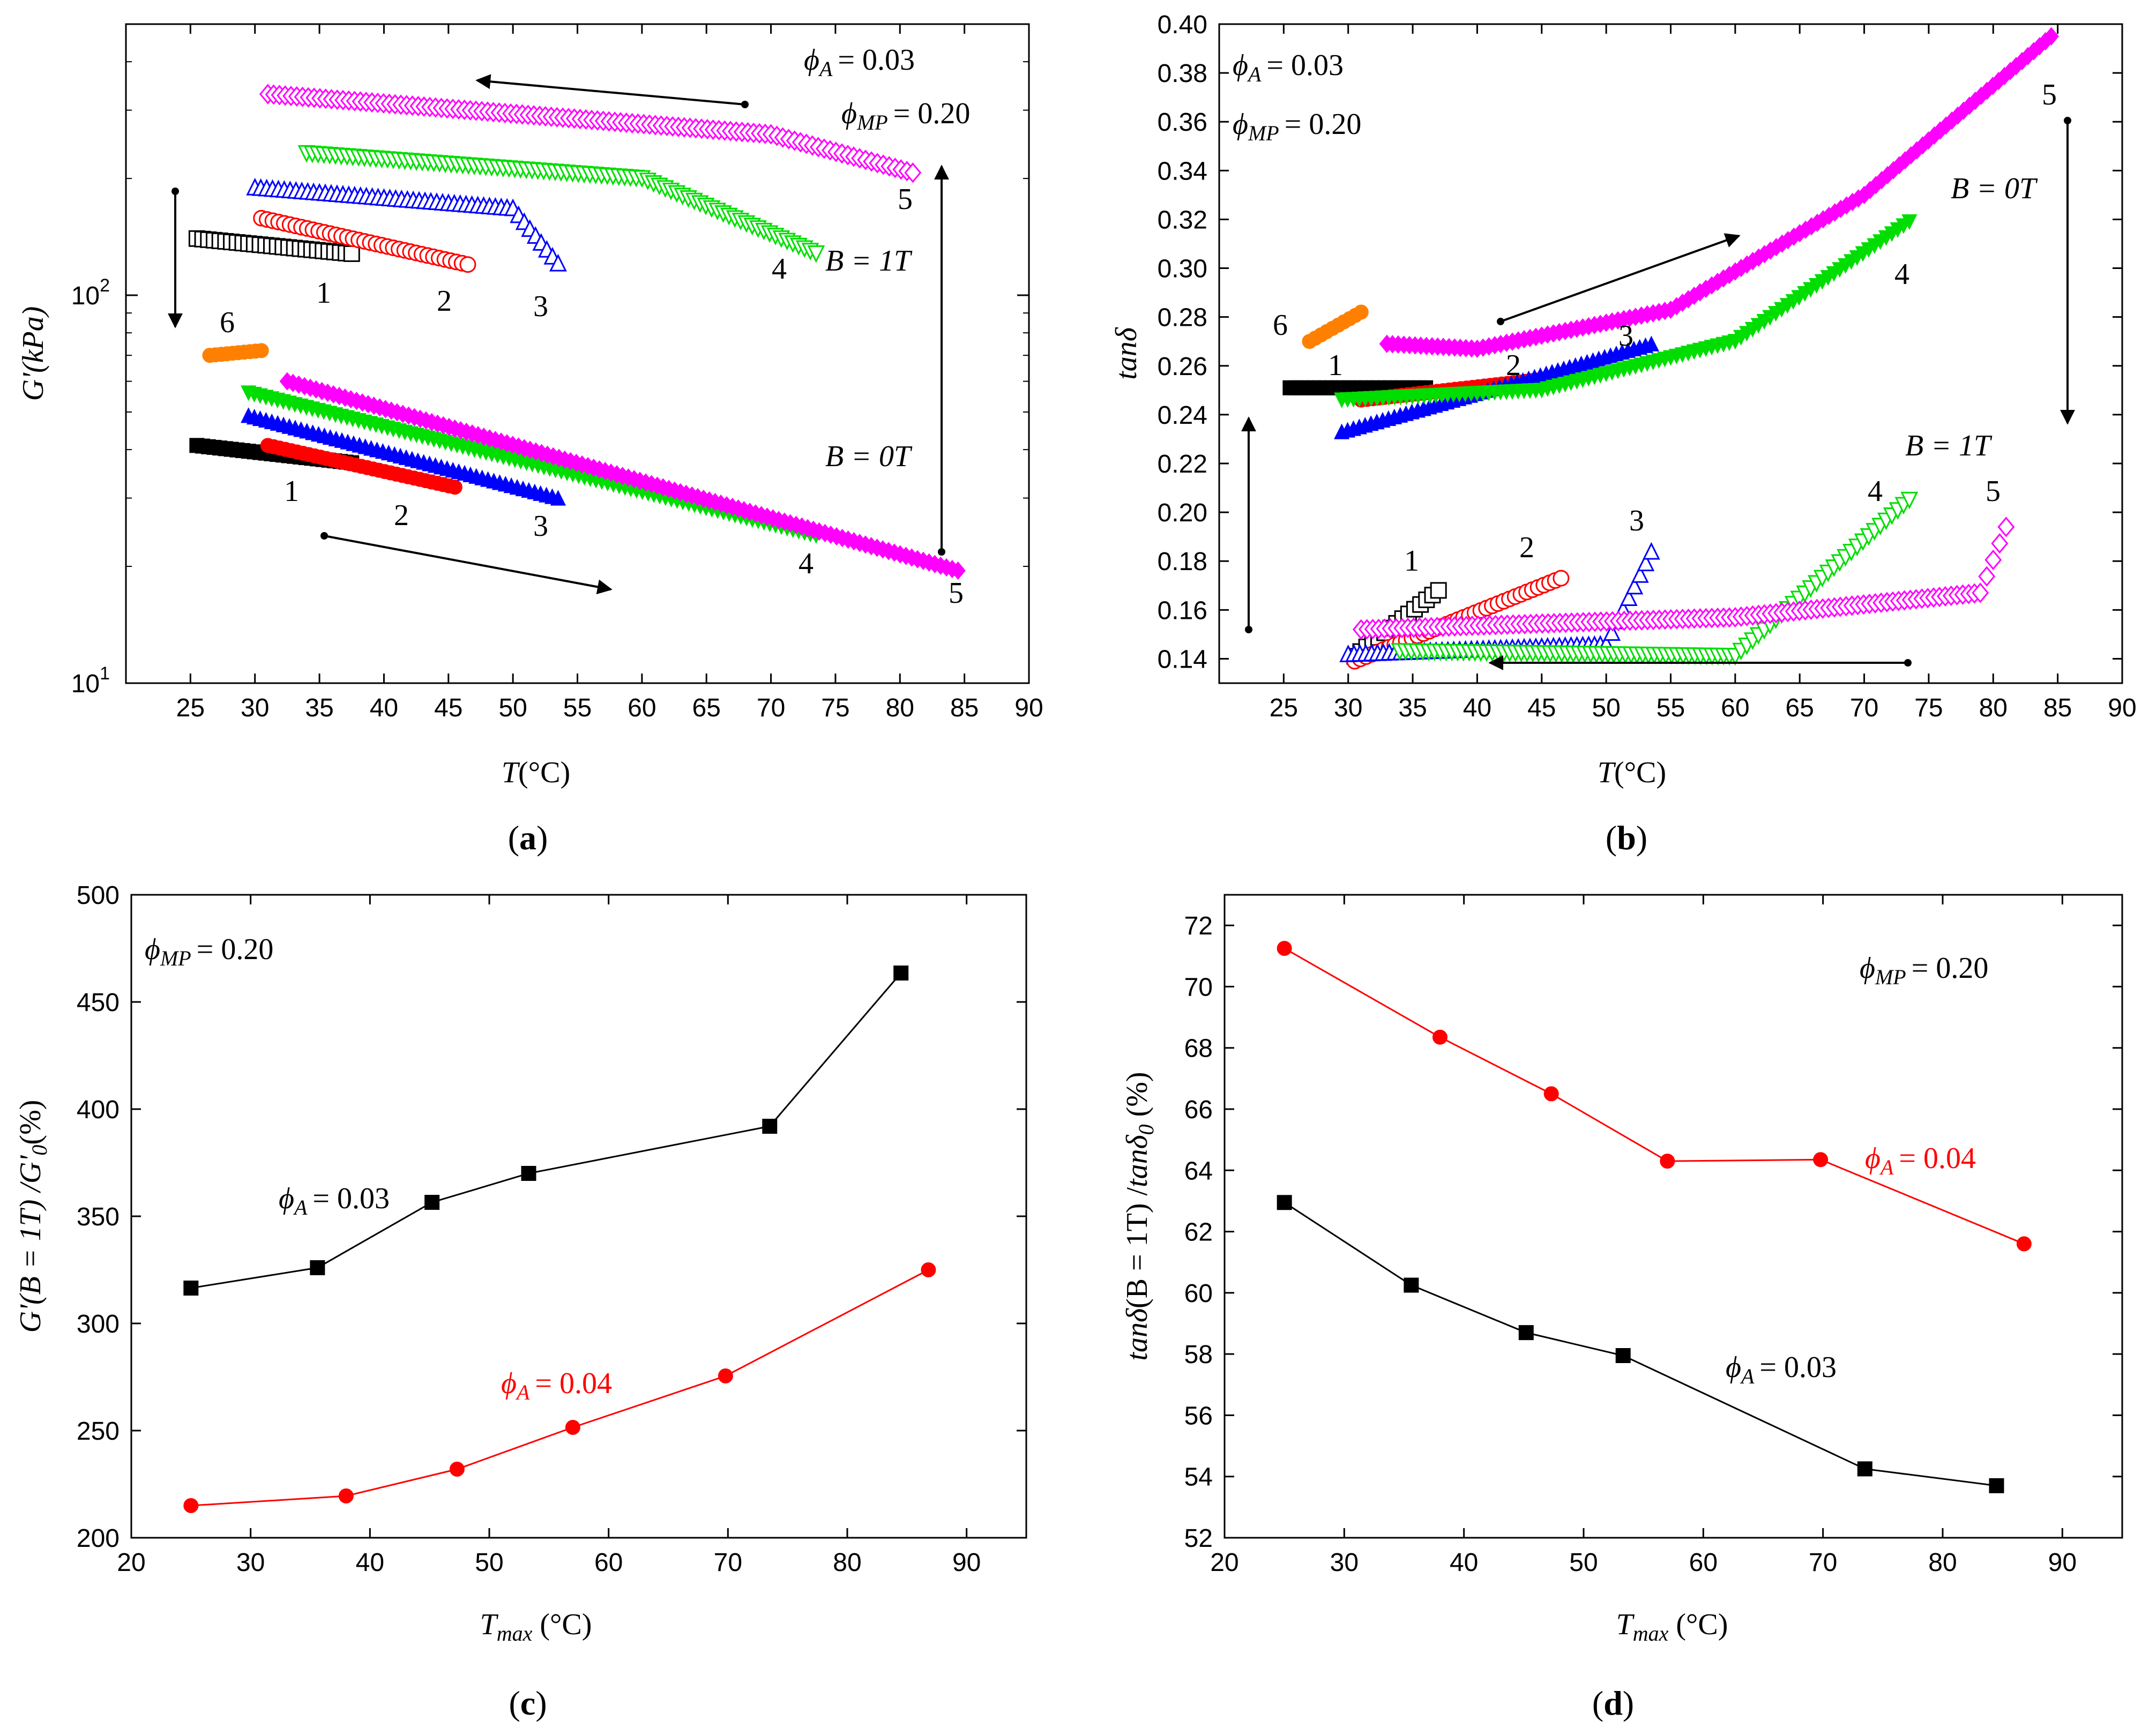 The height and width of the screenshot is (1736, 2149). I want to click on panel-b-curve-labels: 1 2 3 4 5 6 1 2 3 4 5, so click(1665, 328).